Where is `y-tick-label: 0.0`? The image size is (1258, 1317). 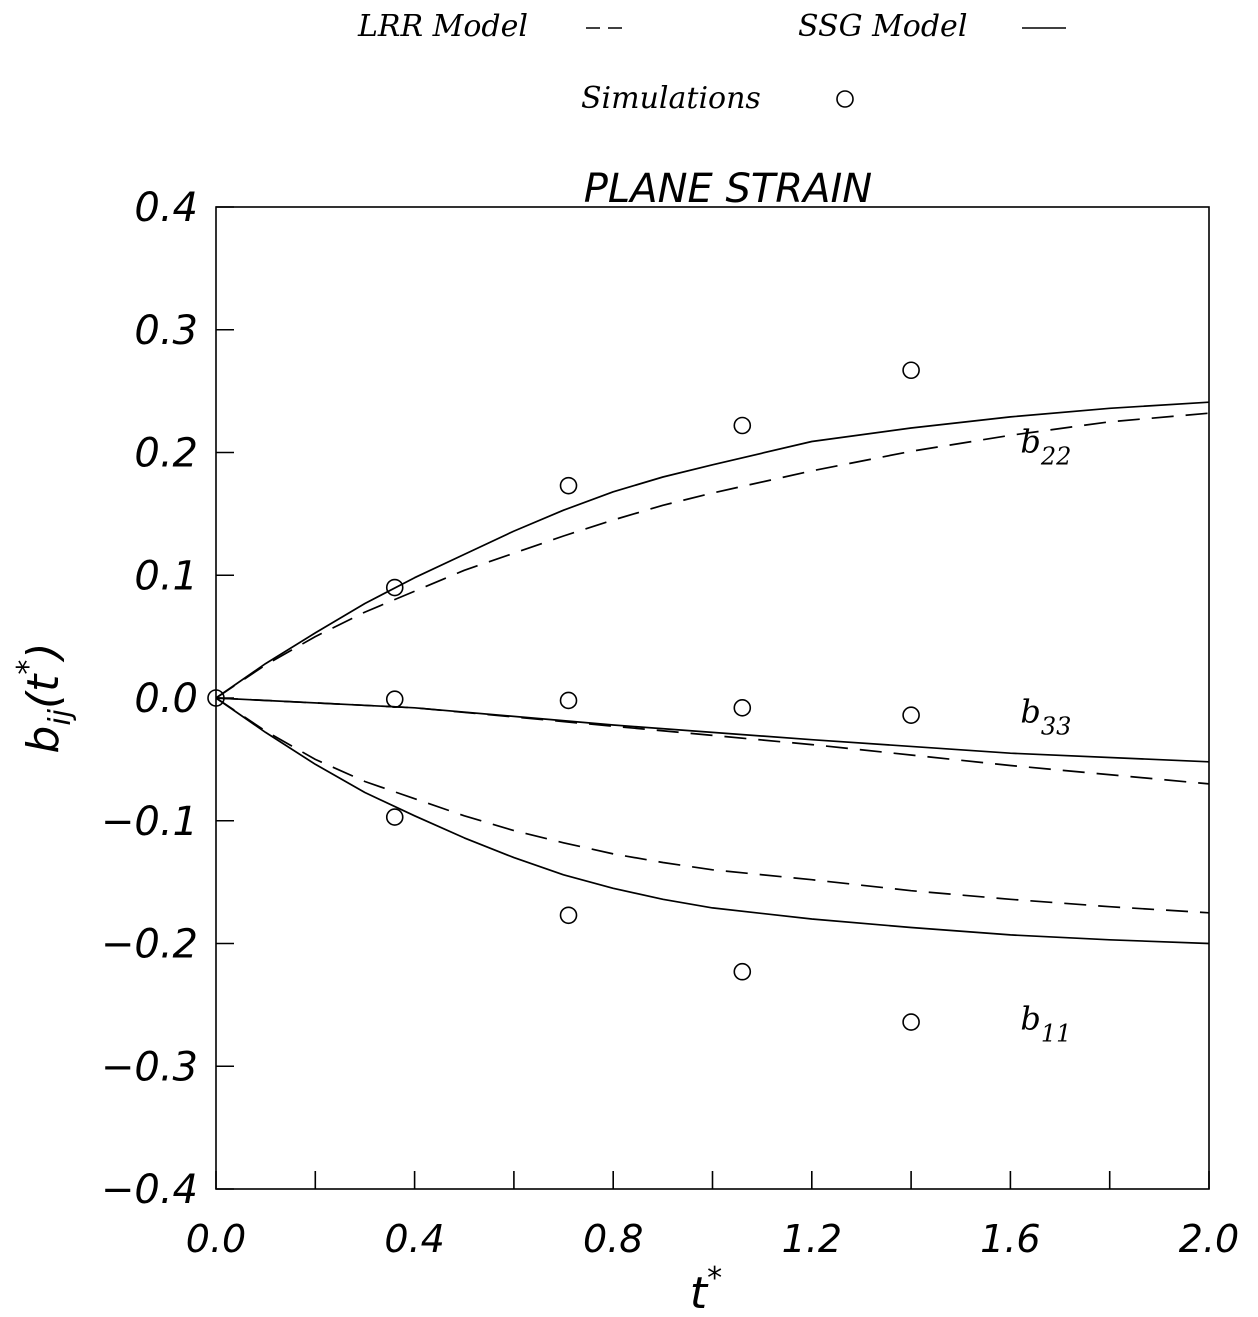 y-tick-label: 0.0 is located at coordinates (166, 699).